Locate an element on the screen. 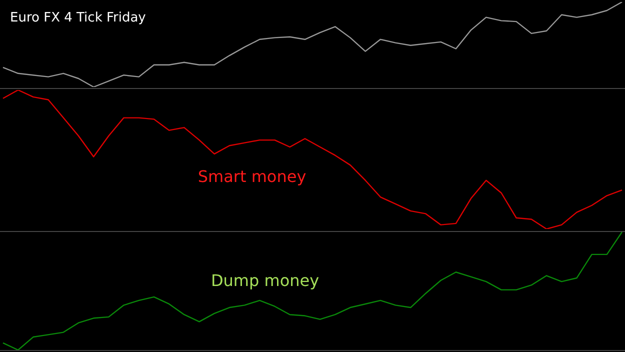 This screenshot has width=625, height=352. text: Euro FX 4 Tick Friday is located at coordinates (78, 18).